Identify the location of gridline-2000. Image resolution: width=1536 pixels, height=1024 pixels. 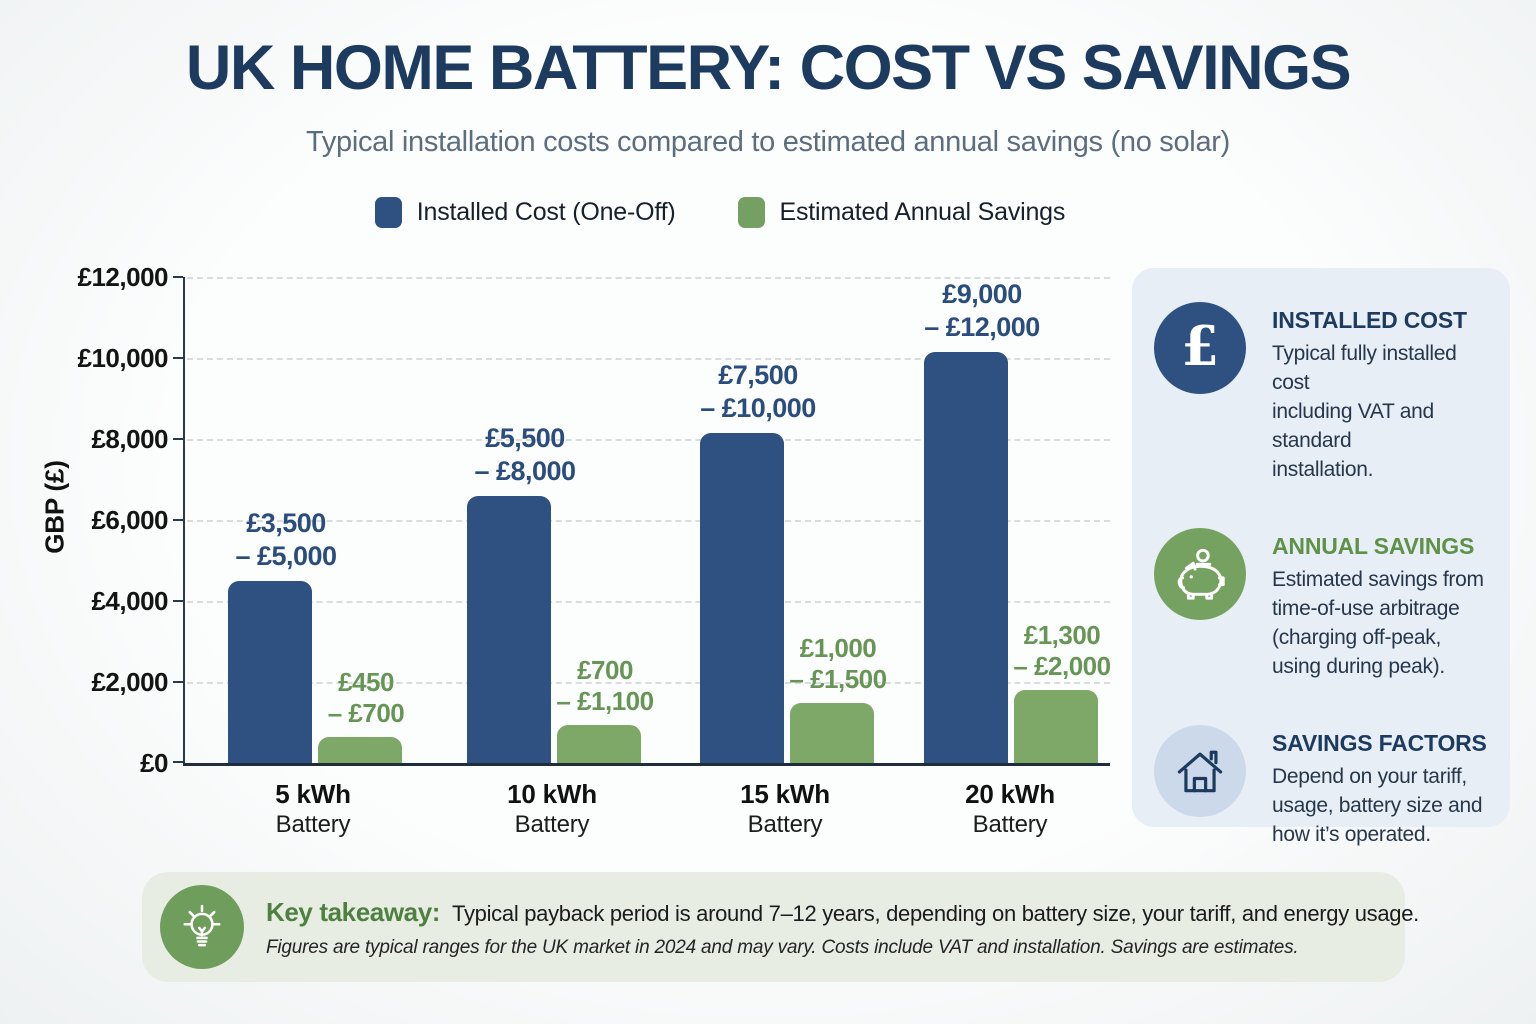
(648, 683).